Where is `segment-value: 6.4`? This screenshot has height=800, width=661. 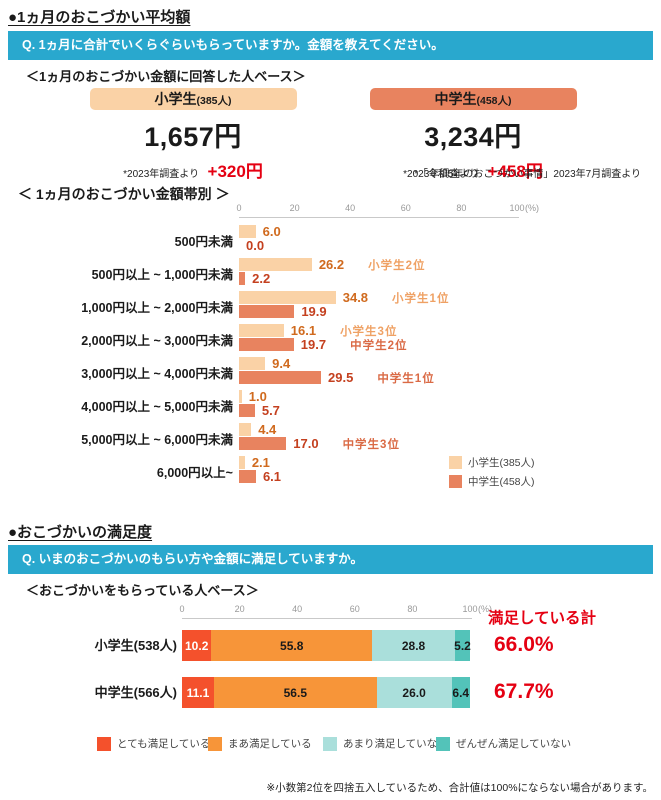 segment-value: 6.4 is located at coordinates (461, 692).